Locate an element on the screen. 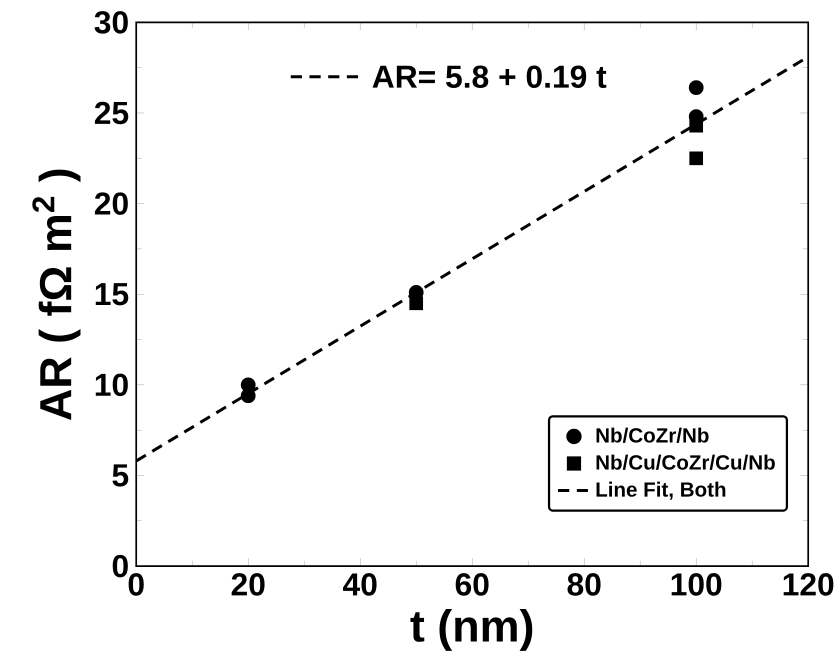  y-tick-label: 10 is located at coordinates (112, 385).